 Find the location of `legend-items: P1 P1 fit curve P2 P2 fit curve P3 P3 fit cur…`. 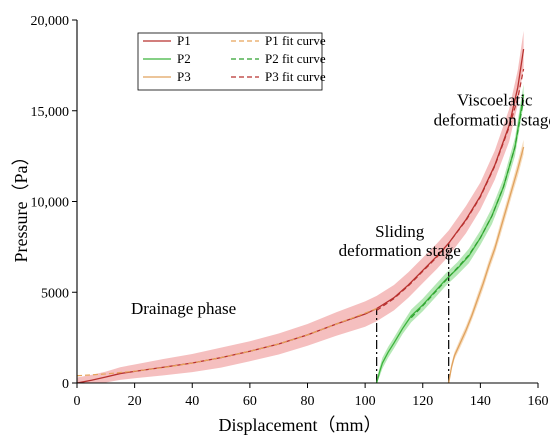

legend-items: P1 P1 fit curve P2 P2 fit curve P3 P3 fit cur… is located at coordinates (234, 58).